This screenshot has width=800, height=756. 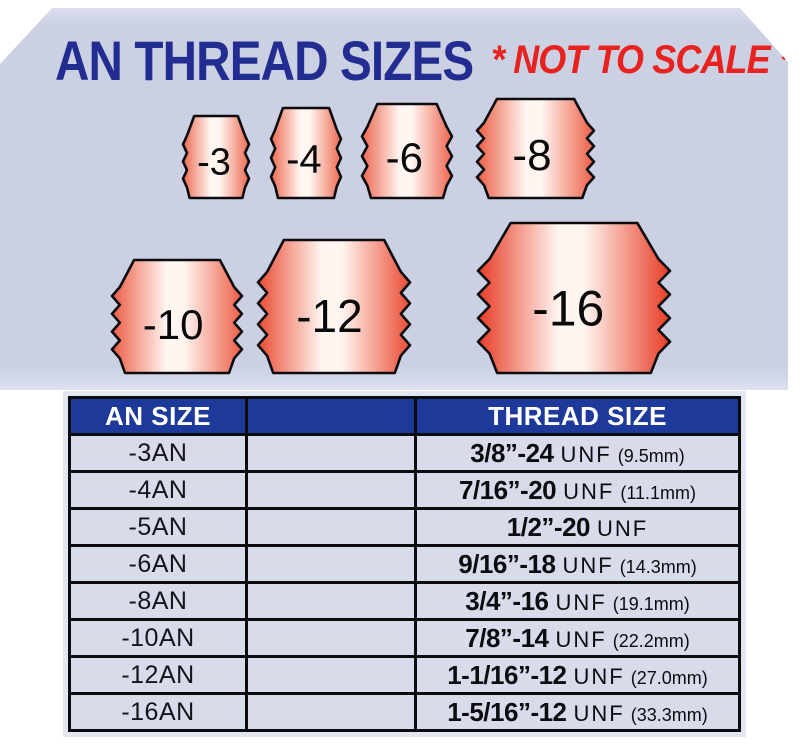 I want to click on thread-size-cell: 3/4”-16 UNF (19.1mm), so click(x=577, y=601).